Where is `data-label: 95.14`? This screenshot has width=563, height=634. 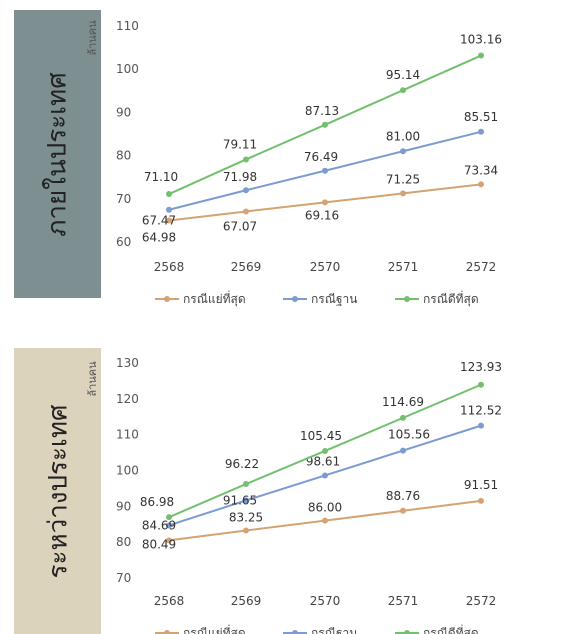
data-label: 95.14 is located at coordinates (403, 75).